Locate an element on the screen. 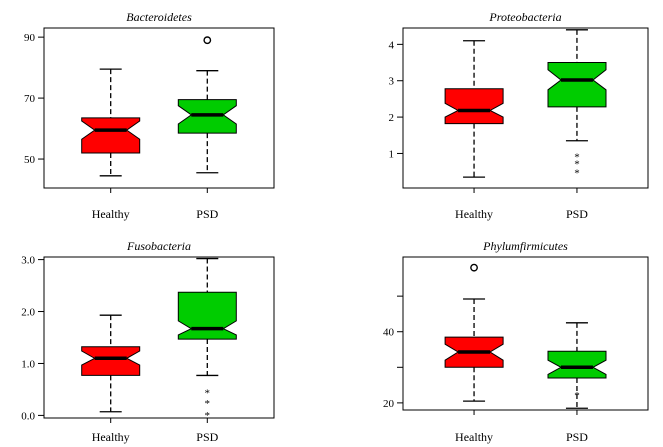  chart-title: Bacteroidetes is located at coordinates (159, 17).